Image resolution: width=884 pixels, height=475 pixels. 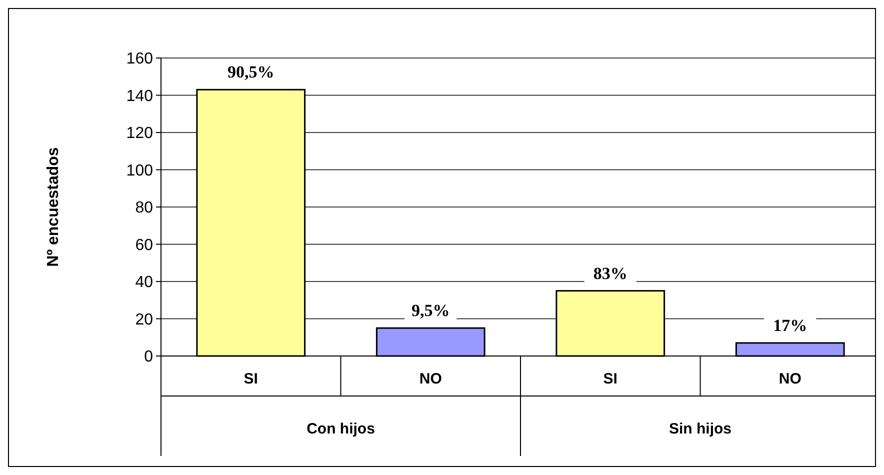 I want to click on y-tick-label: 80, so click(x=144, y=208).